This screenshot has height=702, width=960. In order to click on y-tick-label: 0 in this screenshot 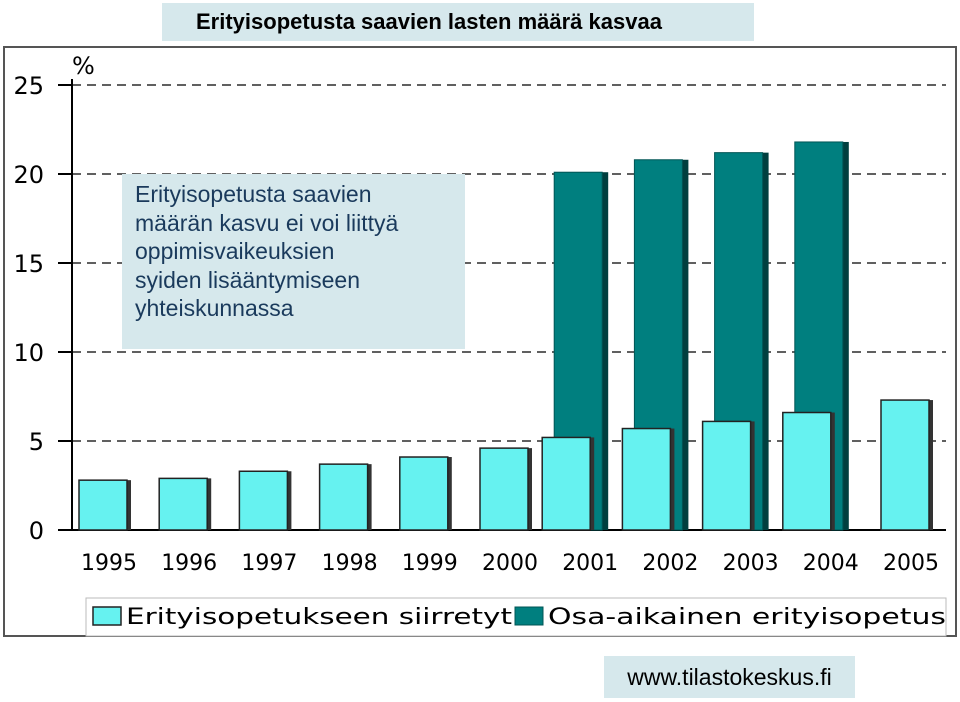, I will do `click(36, 531)`.